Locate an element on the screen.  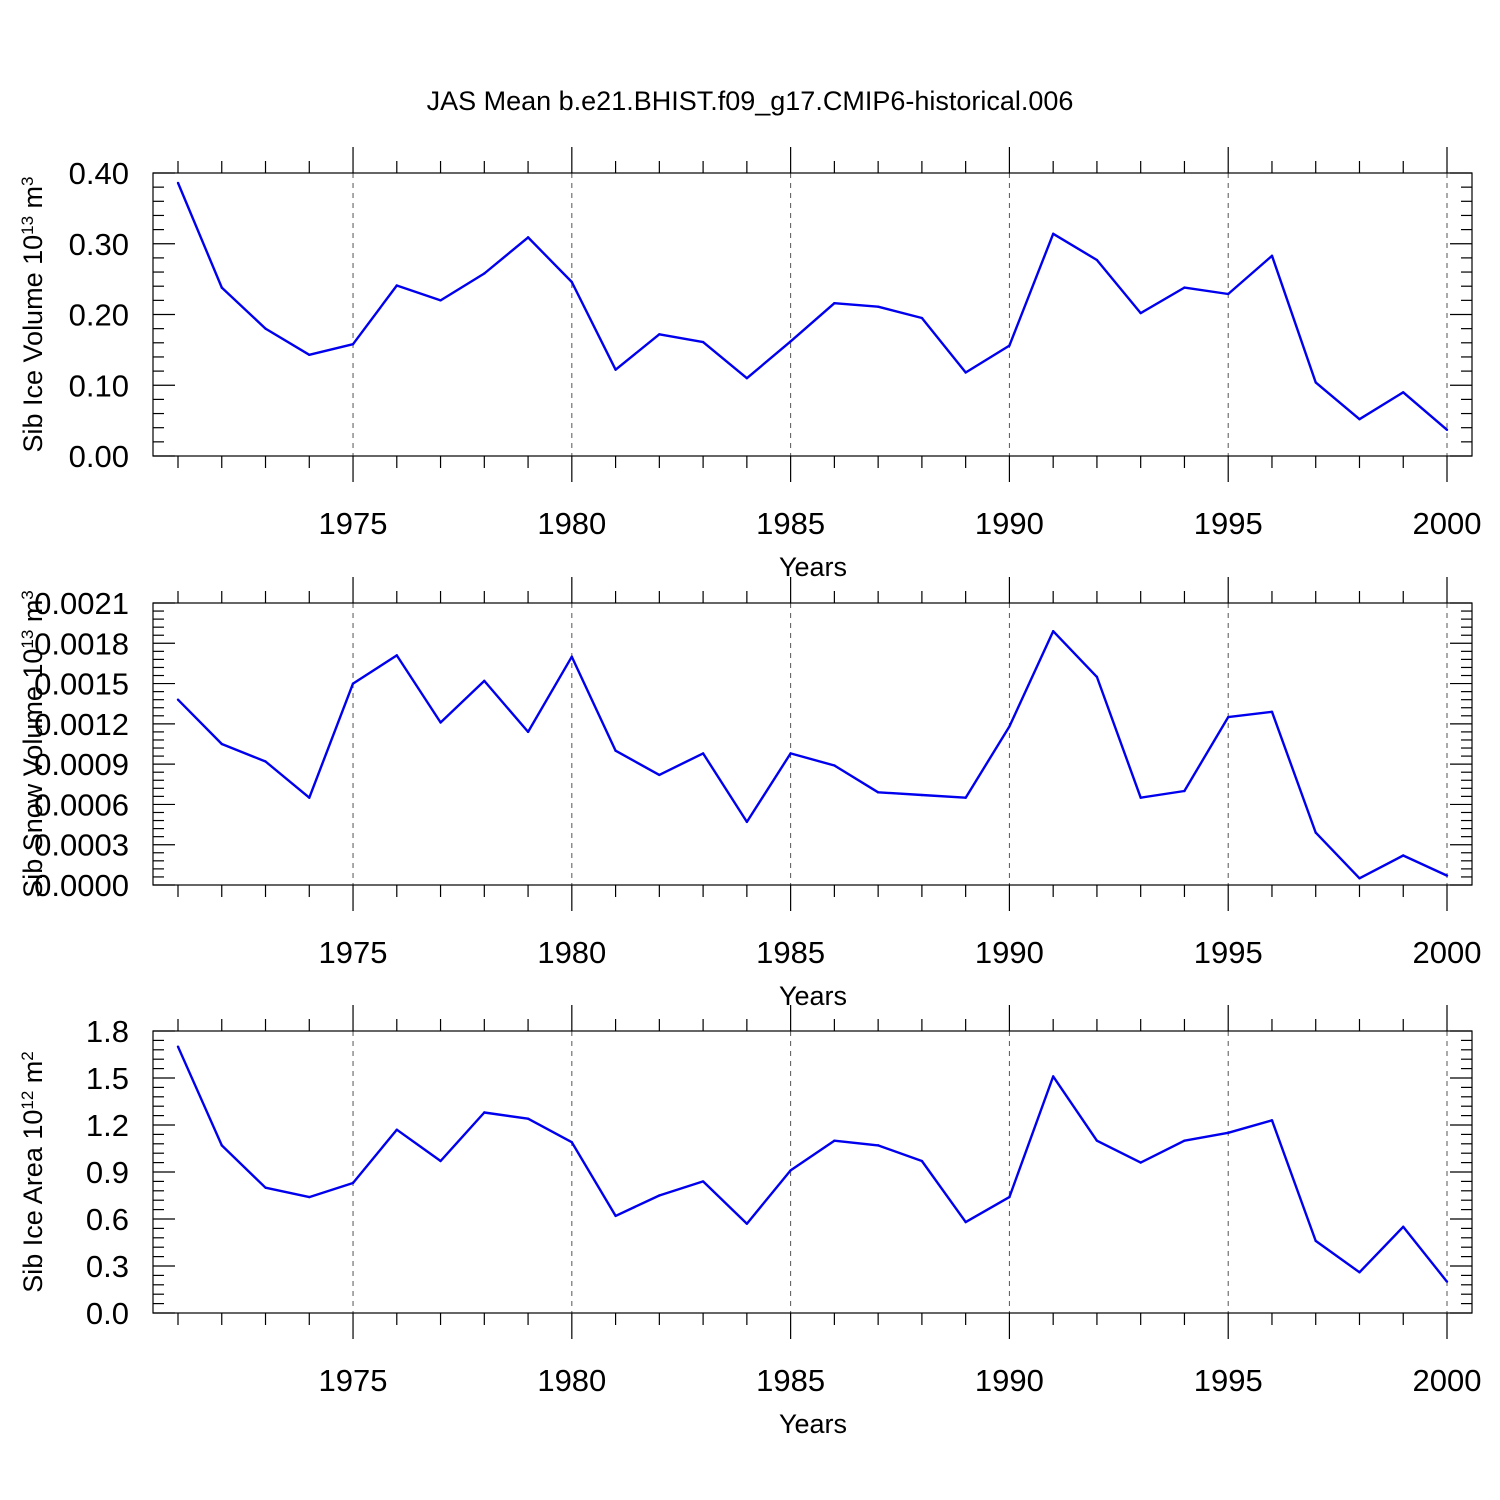
y-tick-label: 0.10 is located at coordinates (99, 385).